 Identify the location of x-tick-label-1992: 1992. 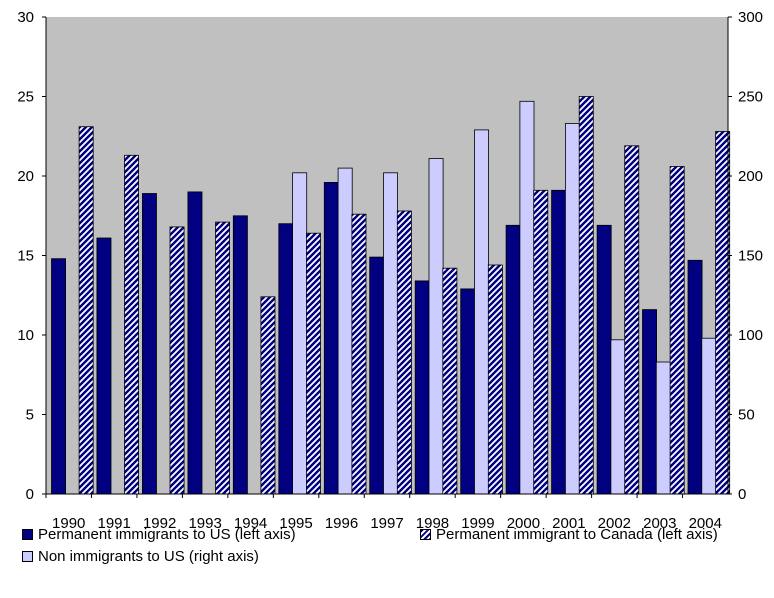
(159, 523).